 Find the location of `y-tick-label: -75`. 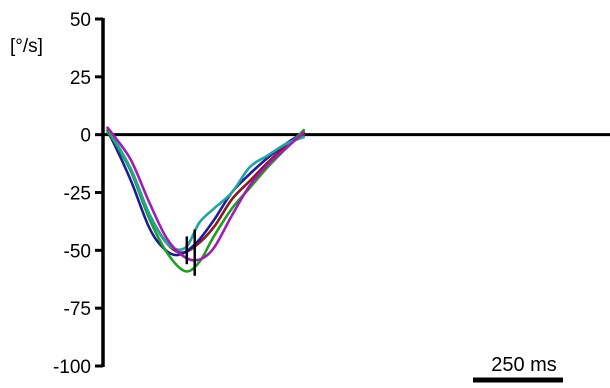

y-tick-label: -75 is located at coordinates (77, 309).